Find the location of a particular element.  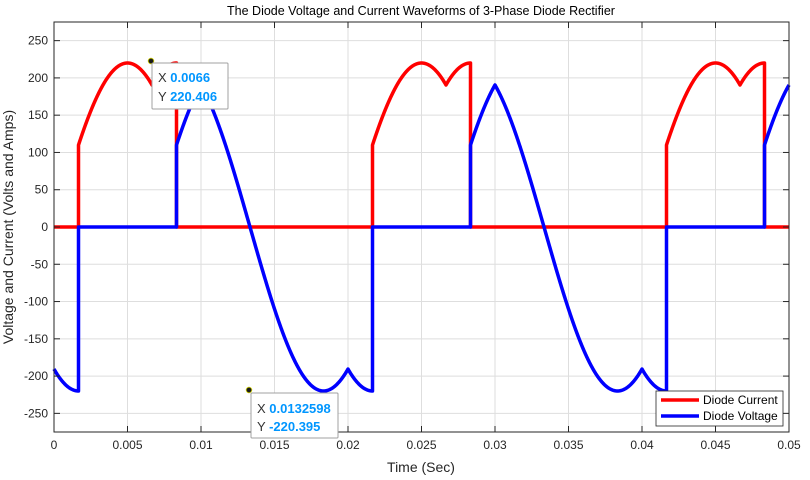

legend-label-diode-current: Diode Current is located at coordinates (740, 400).